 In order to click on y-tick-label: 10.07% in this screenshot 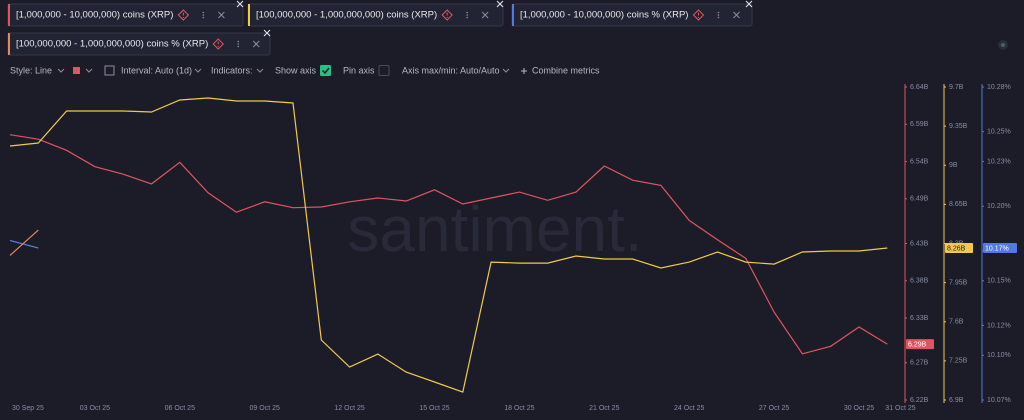, I will do `click(999, 400)`.